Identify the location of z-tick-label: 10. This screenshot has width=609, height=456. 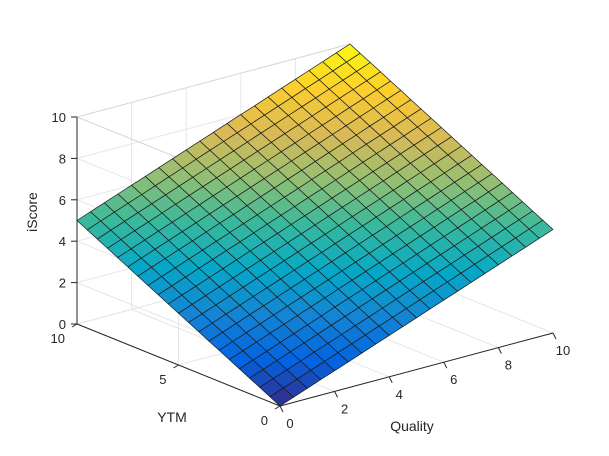
(59, 117).